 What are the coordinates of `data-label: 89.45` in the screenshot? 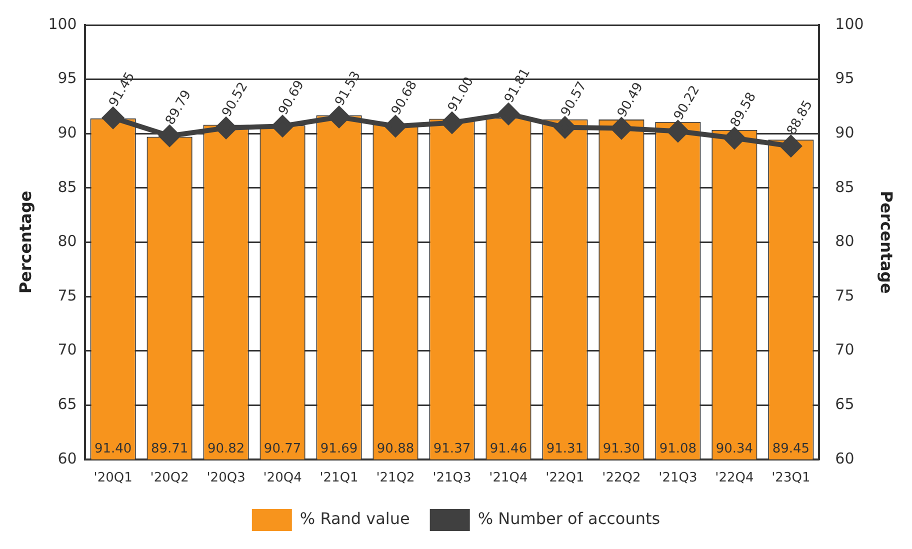 It's located at (791, 448).